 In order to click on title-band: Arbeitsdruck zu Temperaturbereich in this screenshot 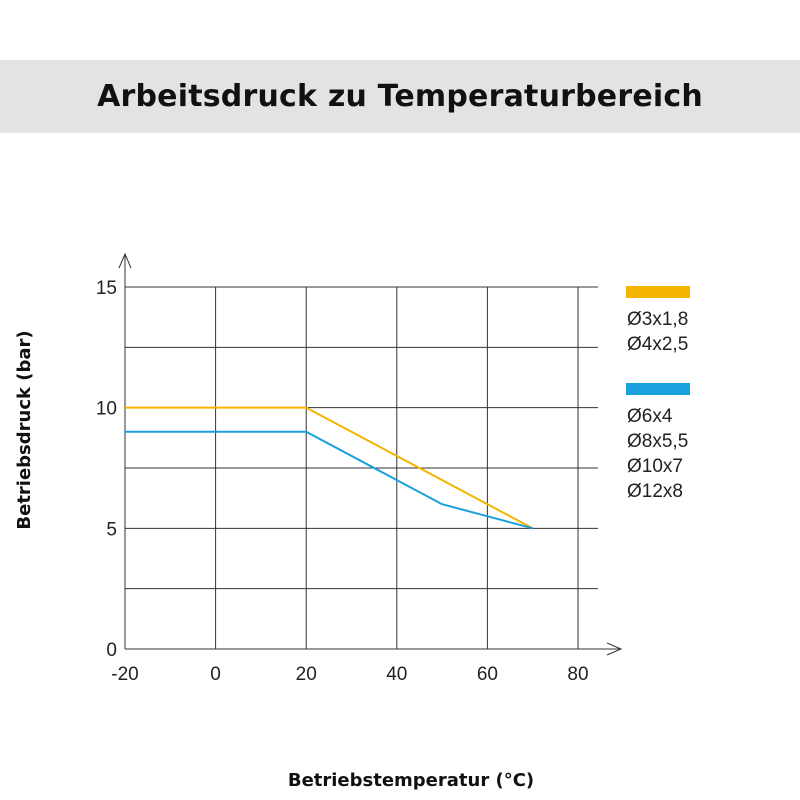, I will do `click(400, 96)`.